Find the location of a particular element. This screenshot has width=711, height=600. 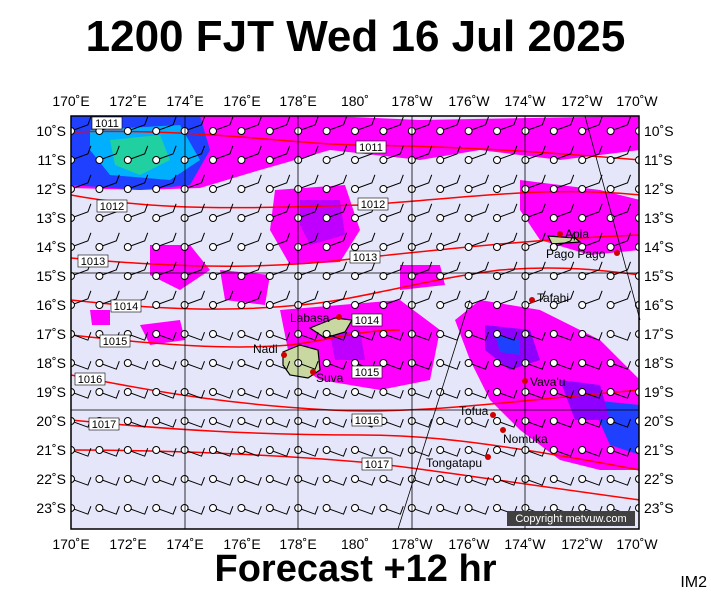

place-name: Suva is located at coordinates (330, 378).